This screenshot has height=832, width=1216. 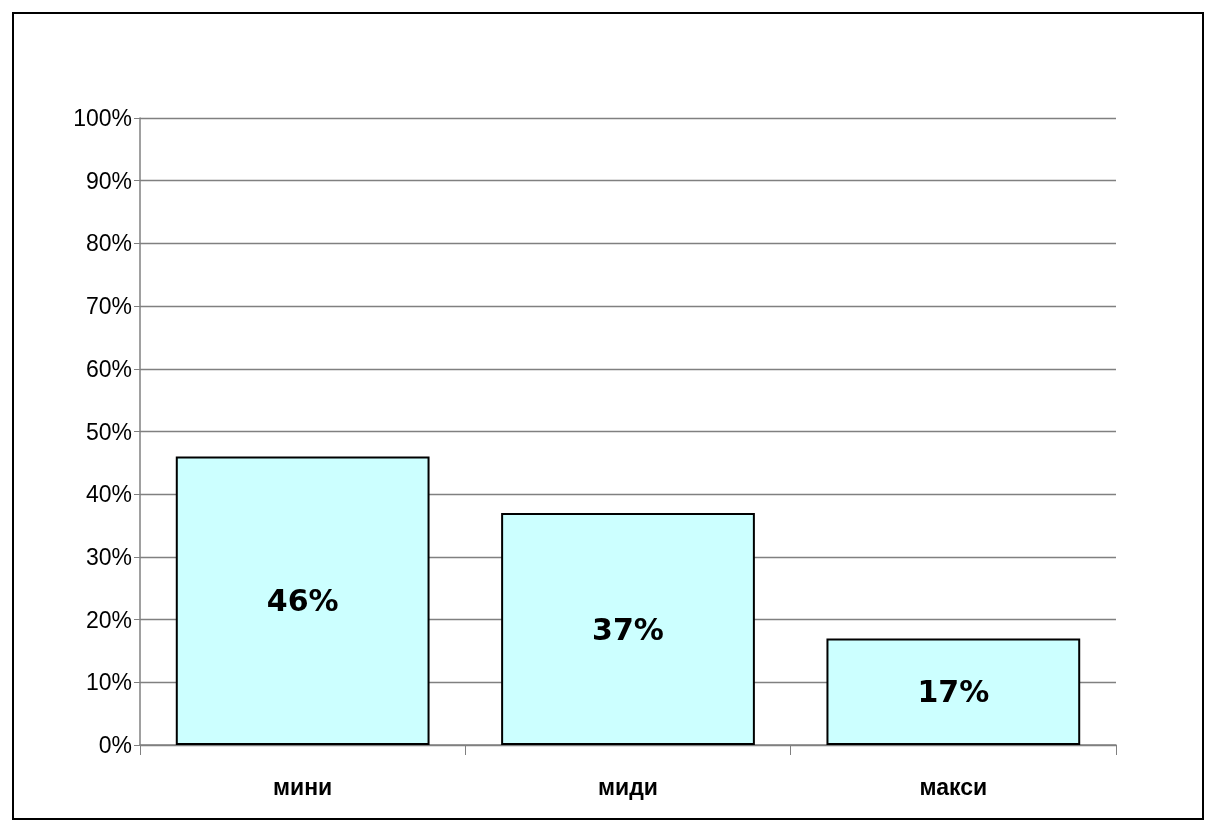 I want to click on y-tick-label: 20%, so click(x=108, y=619).